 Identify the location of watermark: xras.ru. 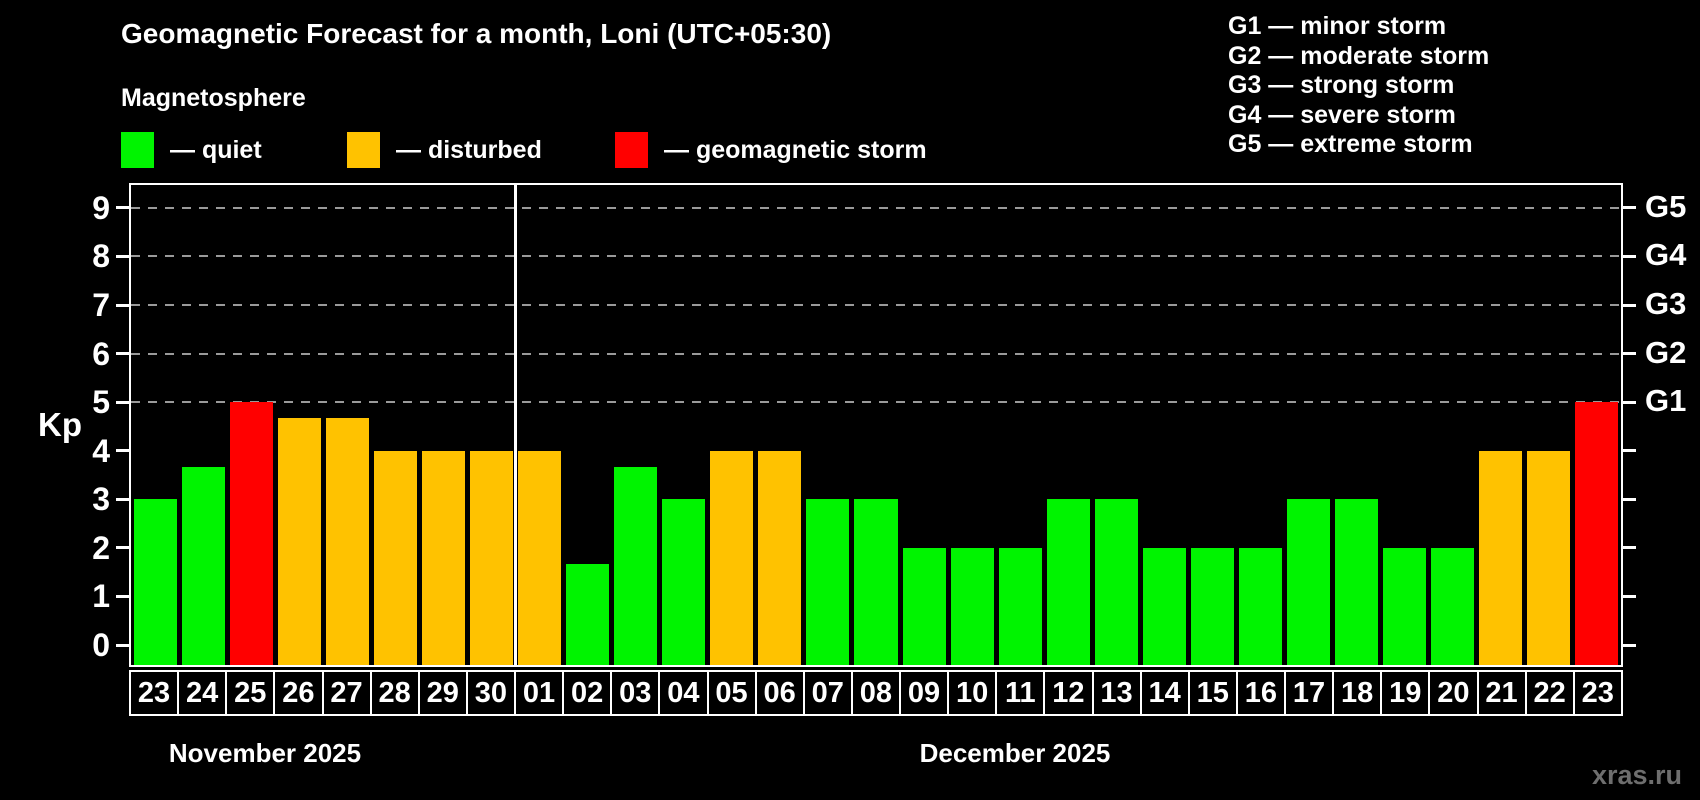
(1636, 775).